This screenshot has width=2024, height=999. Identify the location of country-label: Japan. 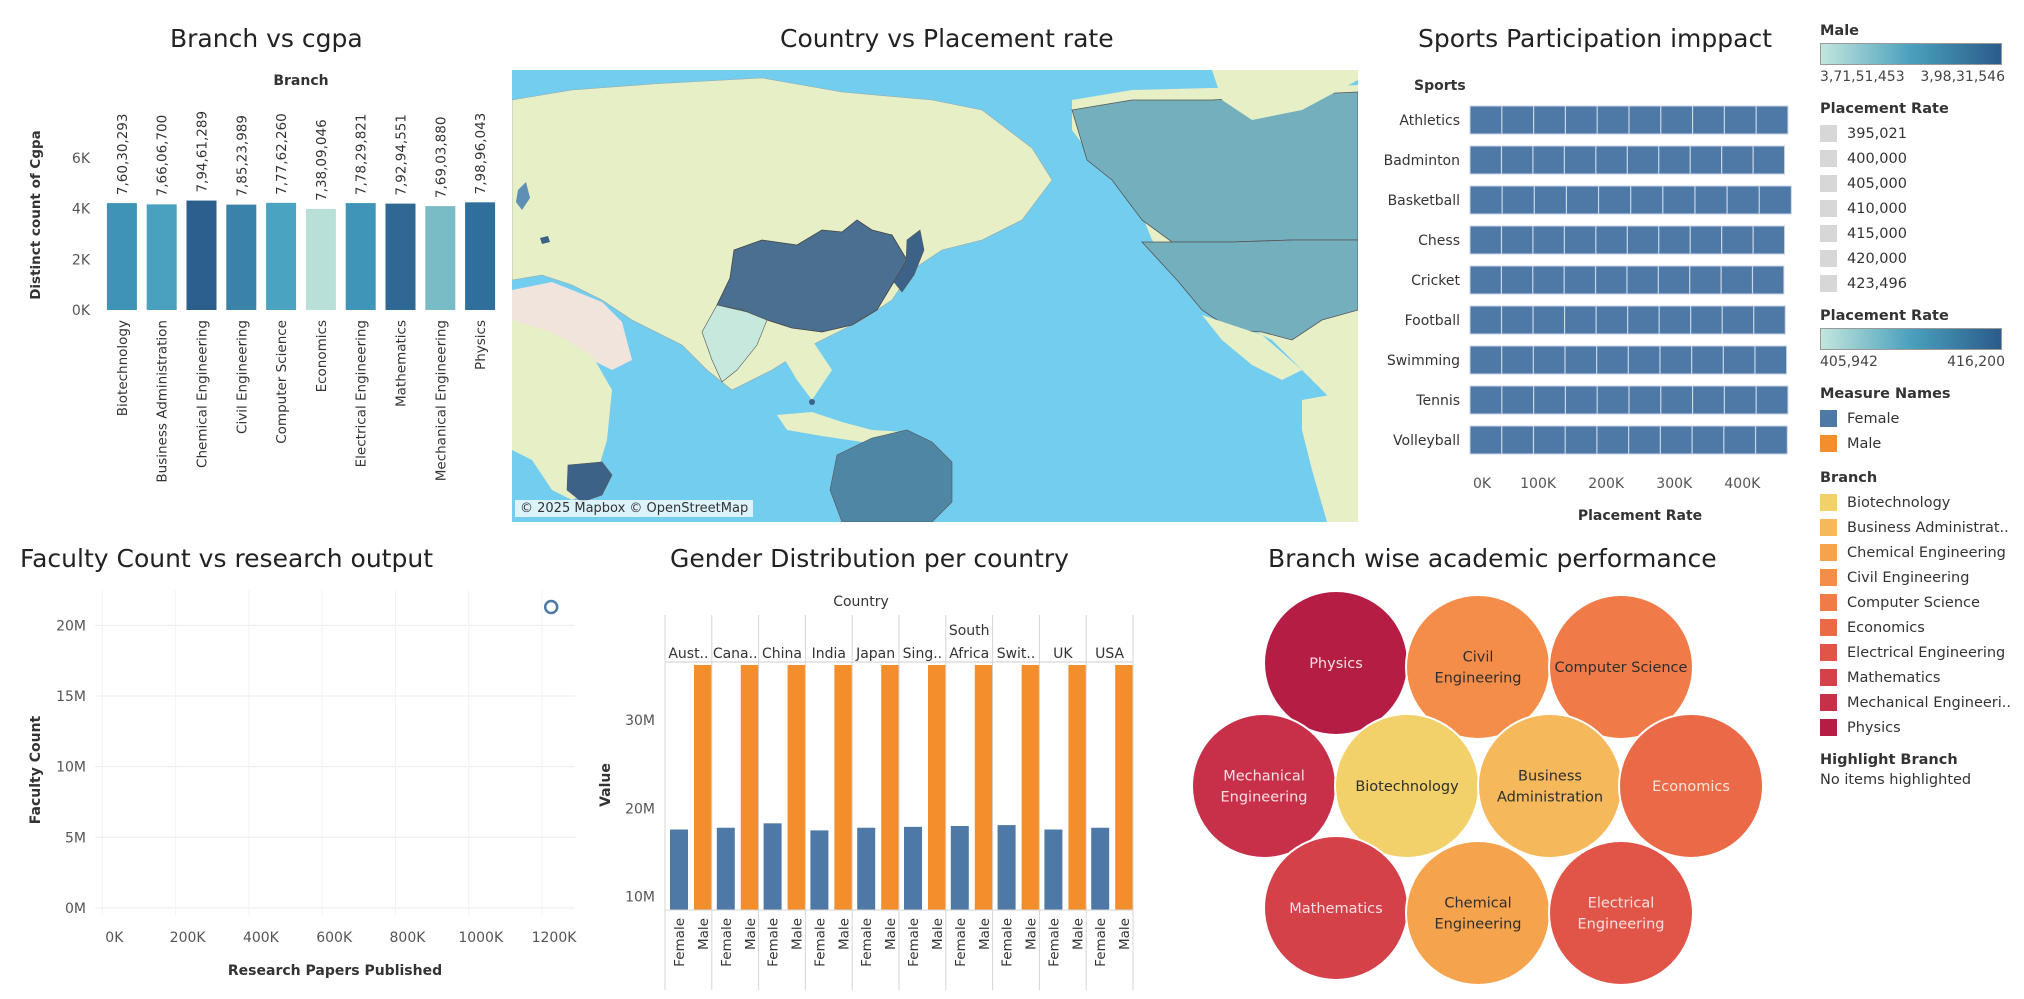
(875, 654).